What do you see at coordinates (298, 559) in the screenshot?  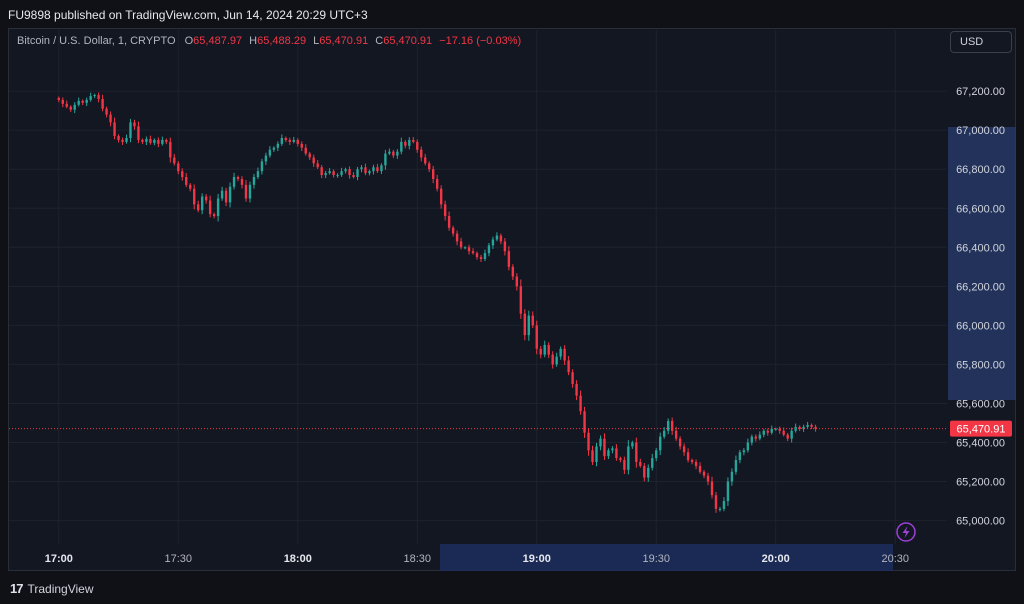 I see `time-tick-label: 18:00` at bounding box center [298, 559].